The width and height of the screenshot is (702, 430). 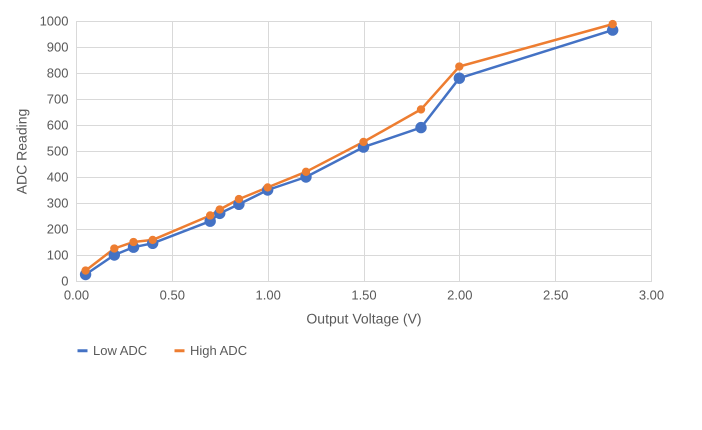 I want to click on x-tick-label: 2.50, so click(x=555, y=295).